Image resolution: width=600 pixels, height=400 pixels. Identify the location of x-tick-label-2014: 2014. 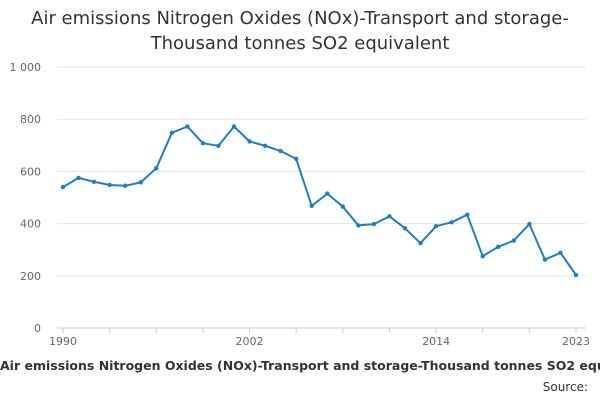
(436, 341).